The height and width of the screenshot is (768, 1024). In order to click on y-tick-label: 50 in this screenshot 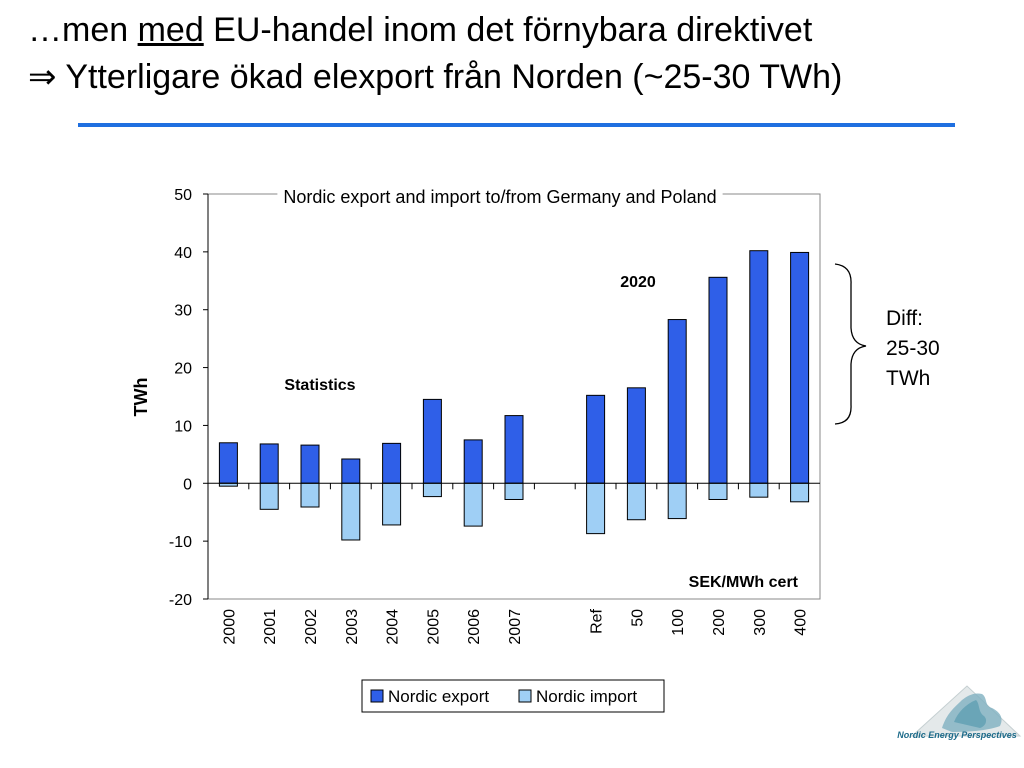, I will do `click(183, 195)`.